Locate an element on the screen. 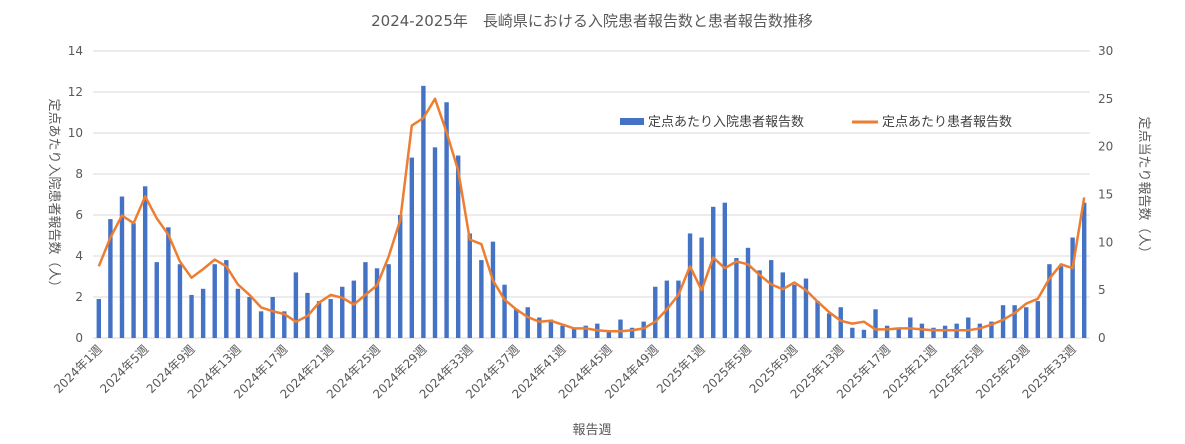 The width and height of the screenshot is (1185, 444). right-axis-title: 定点当たり報告数（人） is located at coordinates (1143, 187).